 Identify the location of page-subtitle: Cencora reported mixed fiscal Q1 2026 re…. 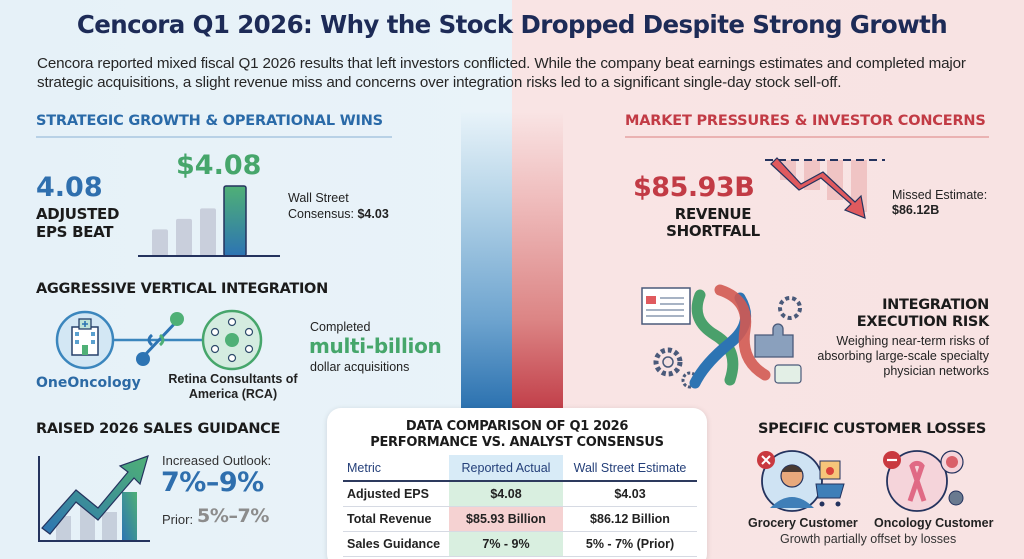
(501, 73).